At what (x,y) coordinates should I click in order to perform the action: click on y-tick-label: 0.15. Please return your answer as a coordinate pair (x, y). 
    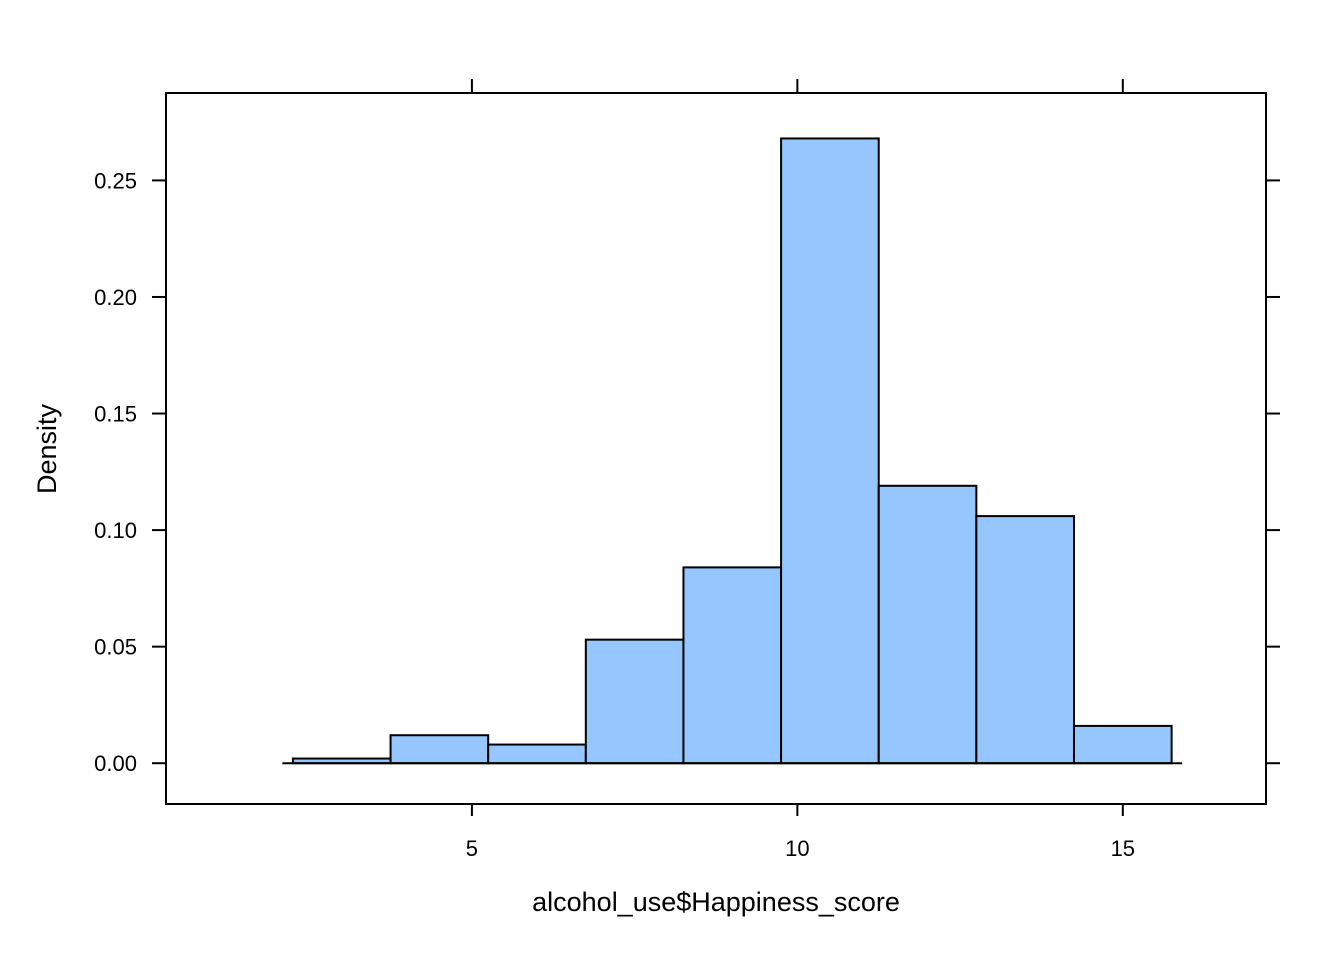
    Looking at the image, I should click on (115, 414).